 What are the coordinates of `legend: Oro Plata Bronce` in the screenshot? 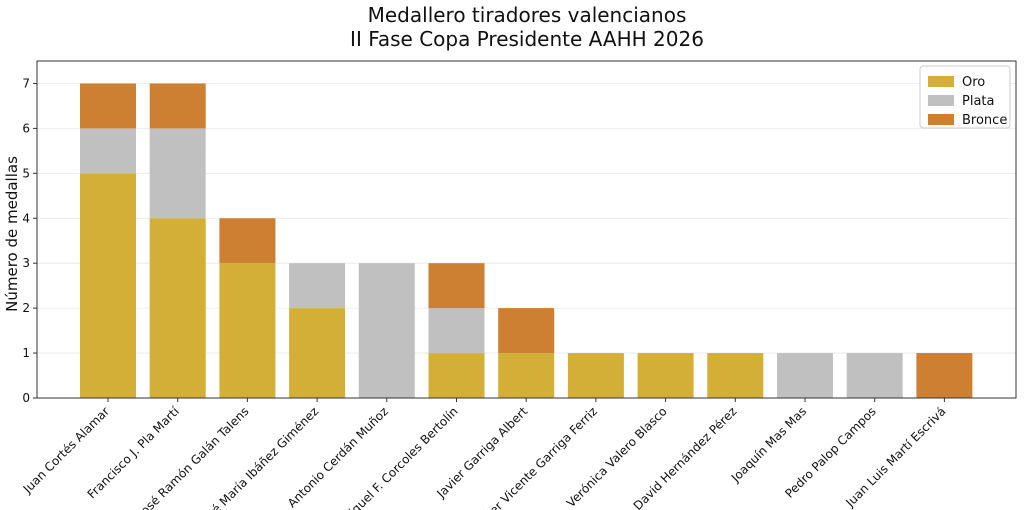 It's located at (965, 97).